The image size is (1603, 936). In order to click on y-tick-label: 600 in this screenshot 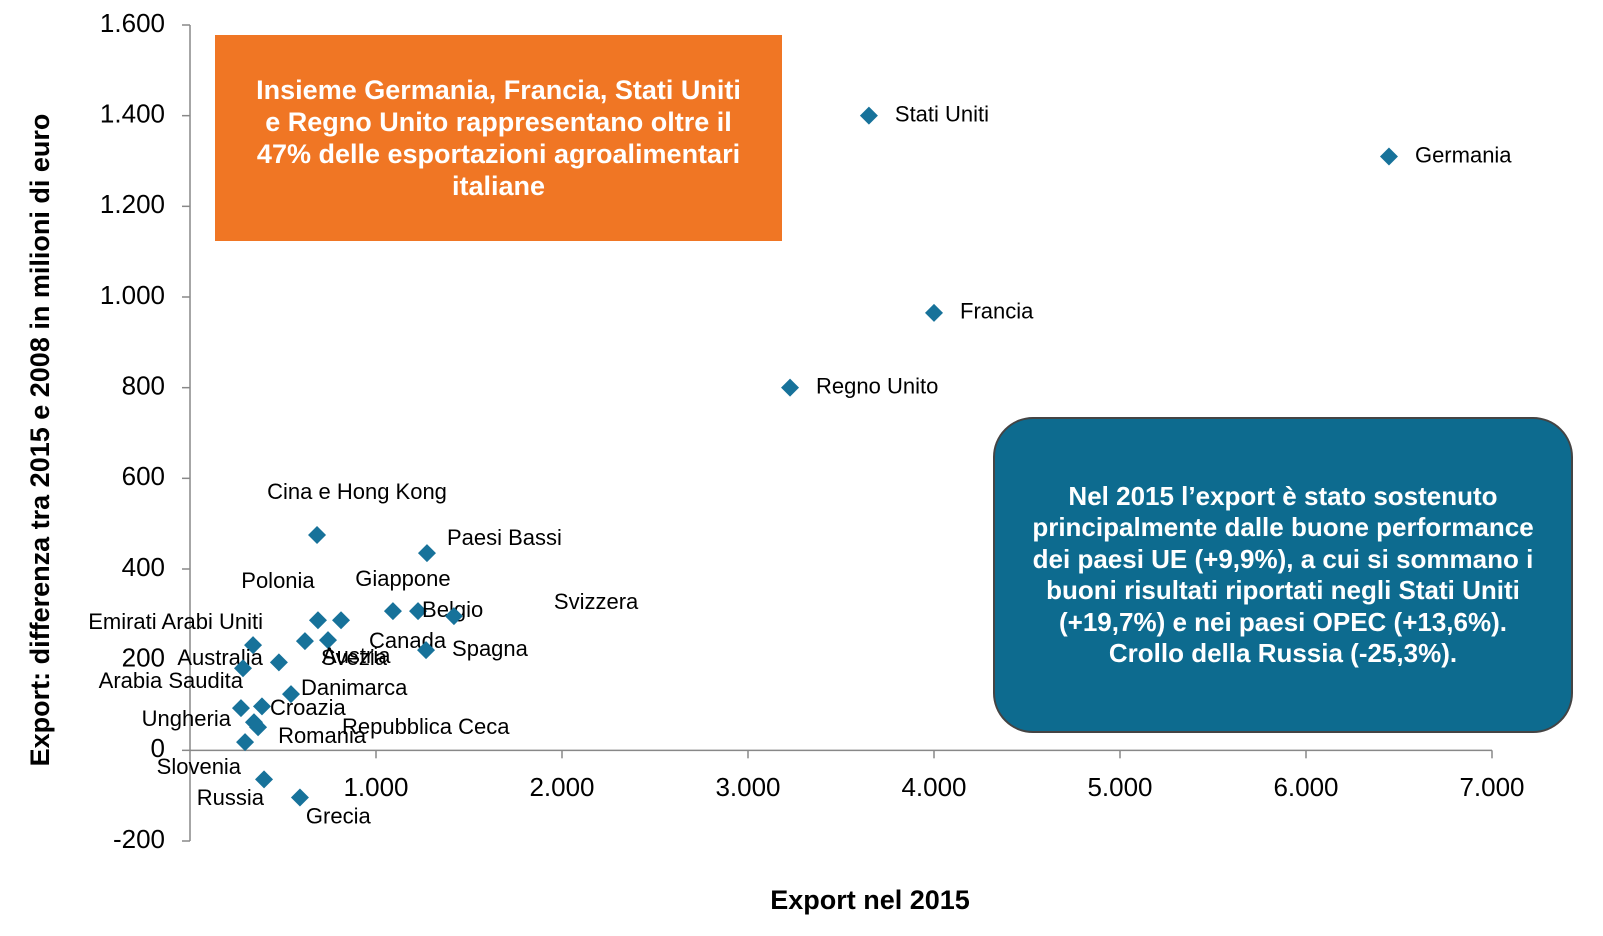, I will do `click(143, 476)`.